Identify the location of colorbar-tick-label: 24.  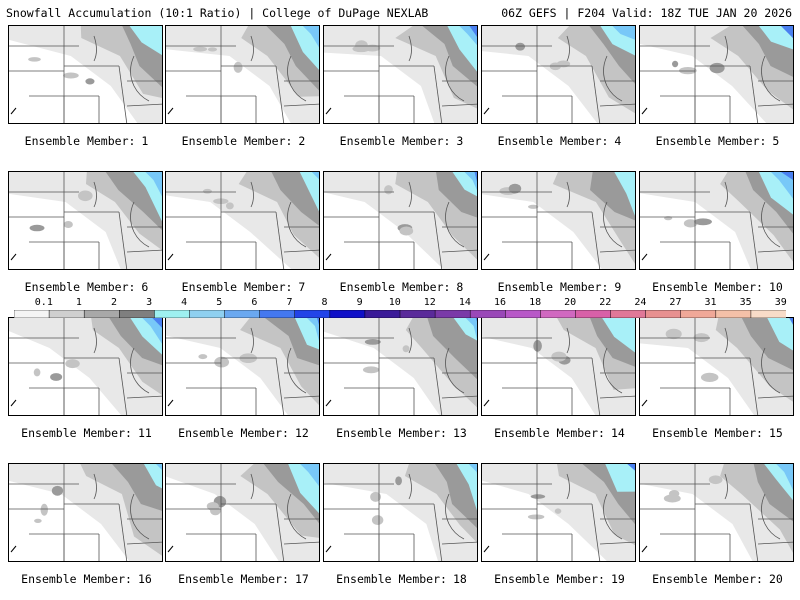
(640, 302).